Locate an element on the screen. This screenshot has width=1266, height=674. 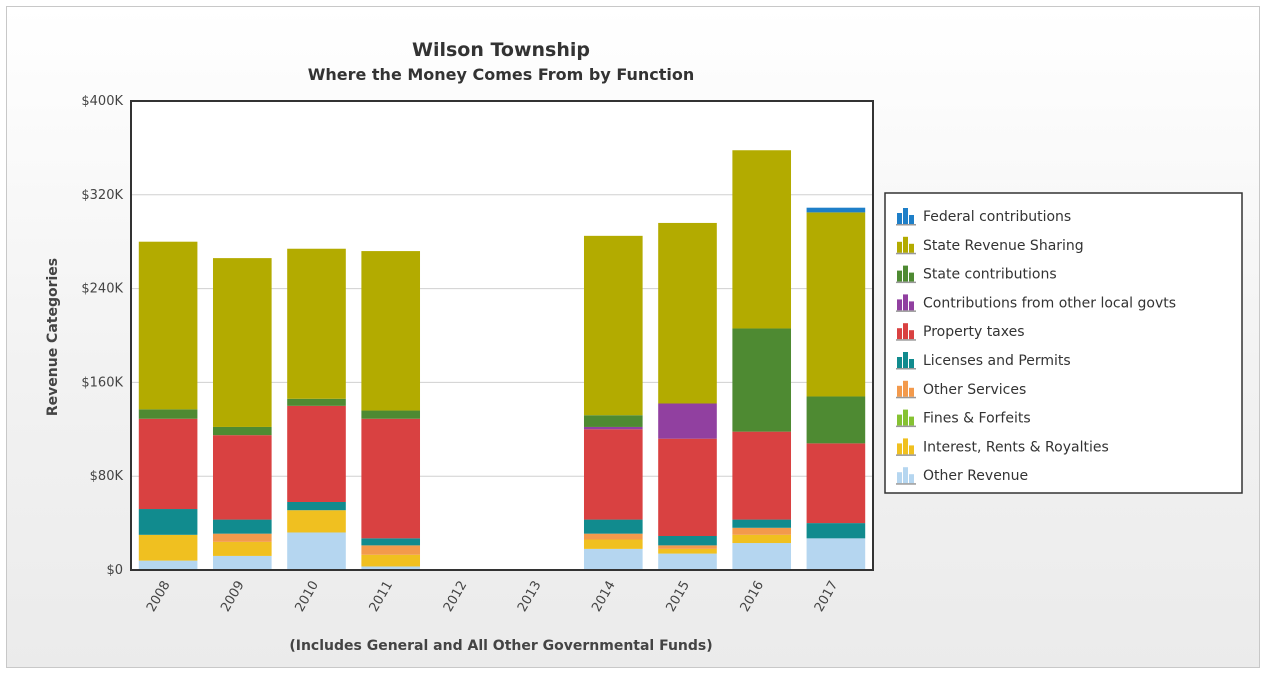
legend-item: Contributions from other local govts is located at coordinates (1036, 303).